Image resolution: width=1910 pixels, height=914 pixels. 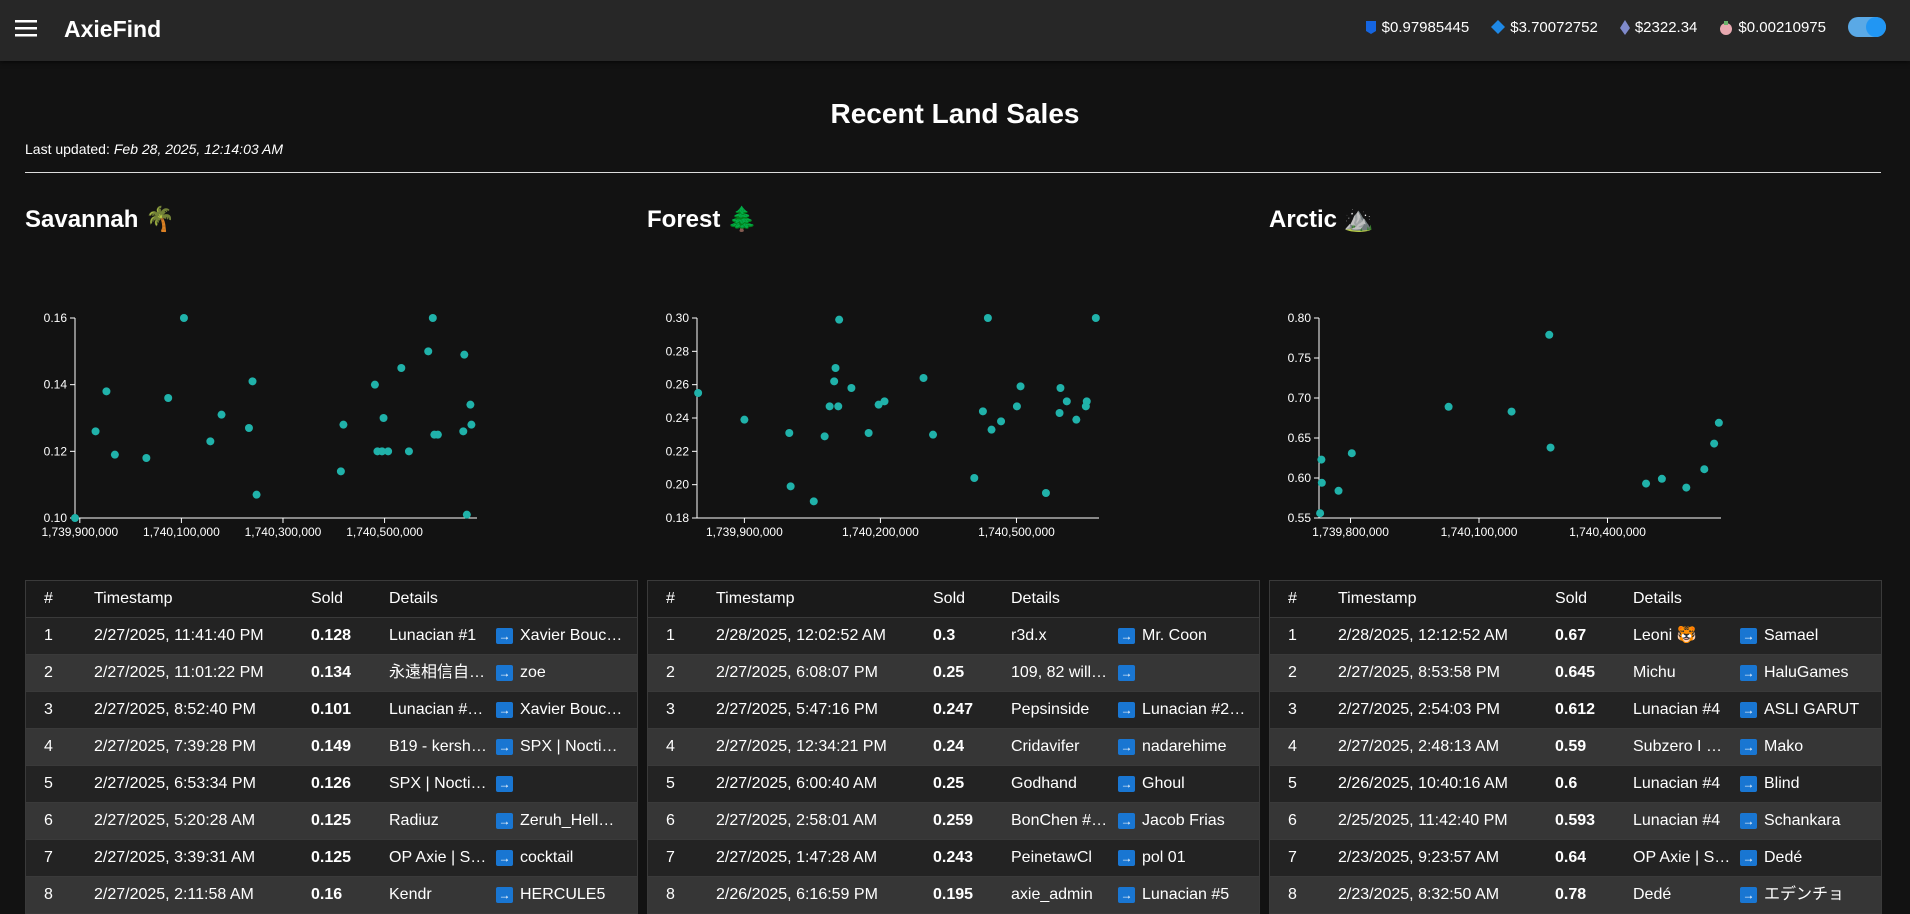 I want to click on timestamp: 2/23/2025, 9:23:57 AM, so click(x=1419, y=857).